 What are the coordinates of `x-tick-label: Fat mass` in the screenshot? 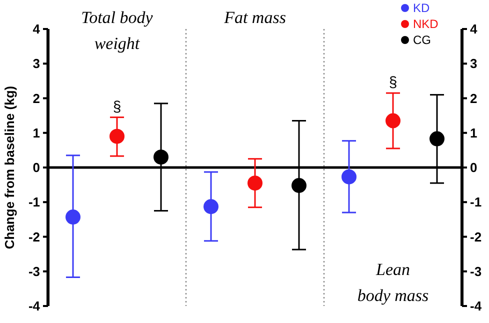 It's located at (254, 17).